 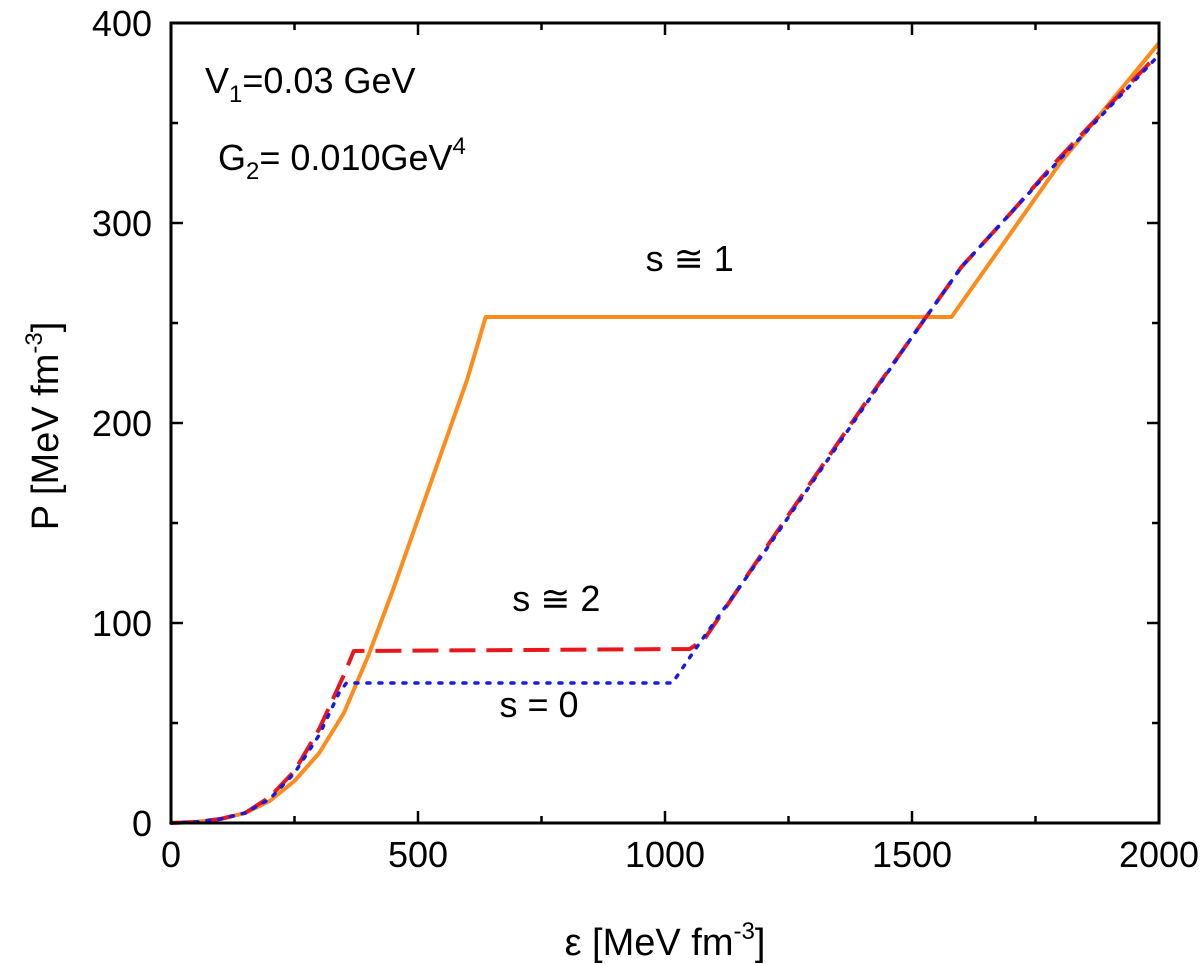 What do you see at coordinates (556, 598) in the screenshot?
I see `series-label-2: s ≅ 2` at bounding box center [556, 598].